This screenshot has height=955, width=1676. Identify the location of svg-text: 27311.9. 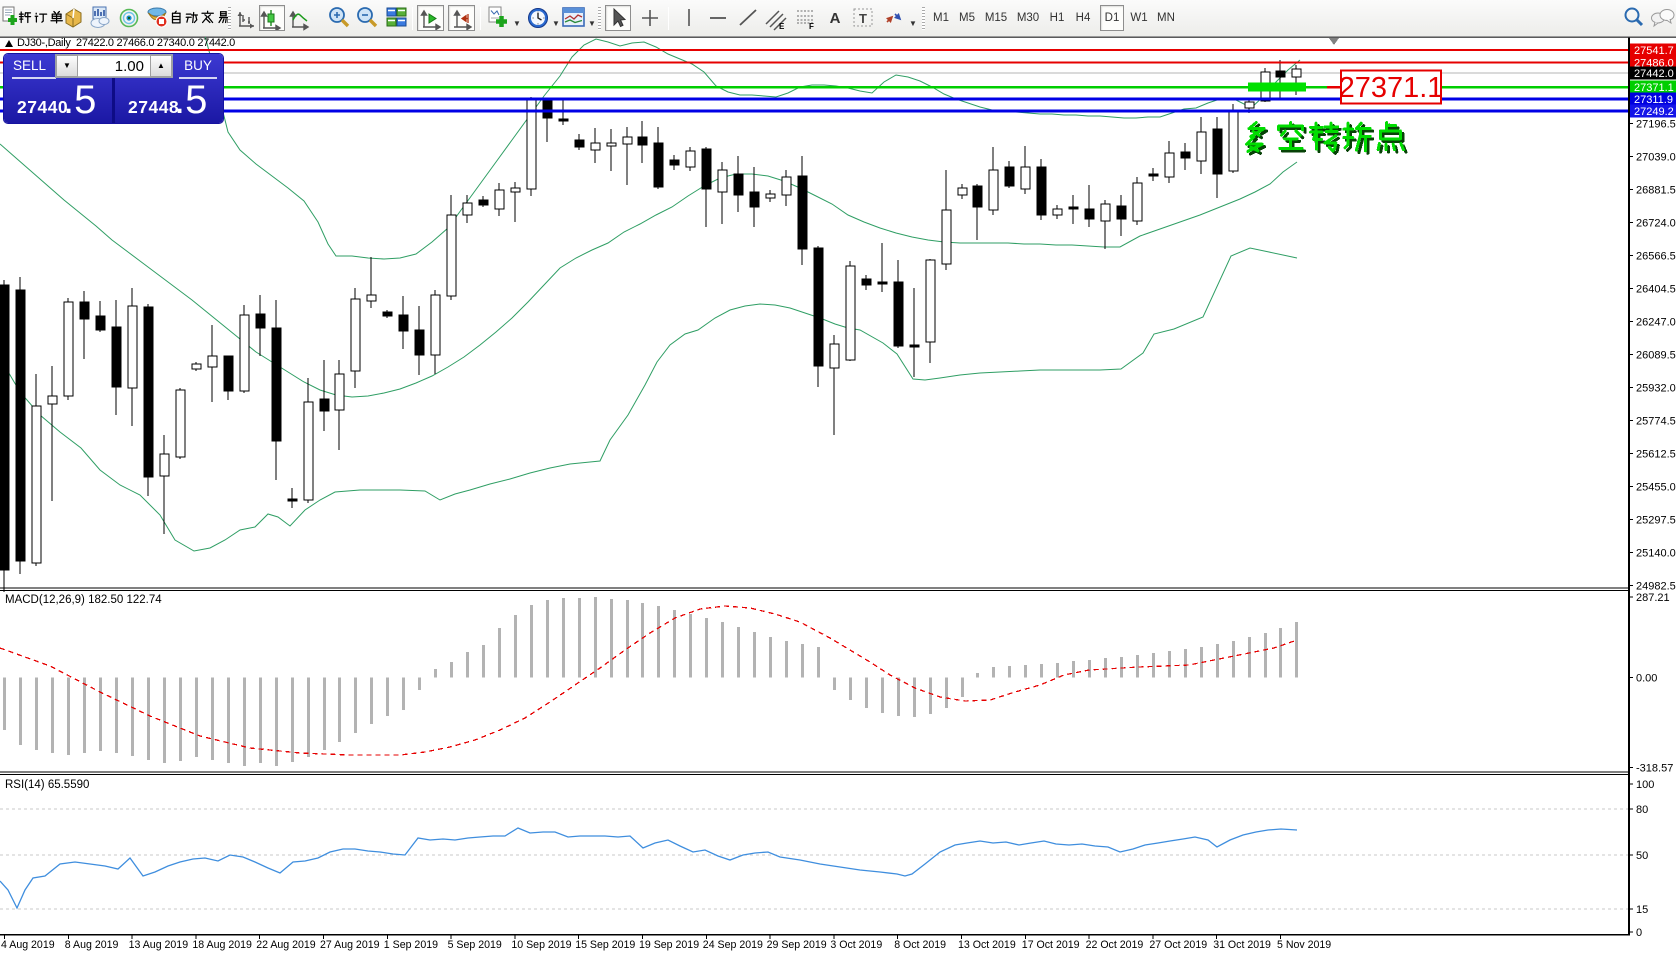
(1653, 100).